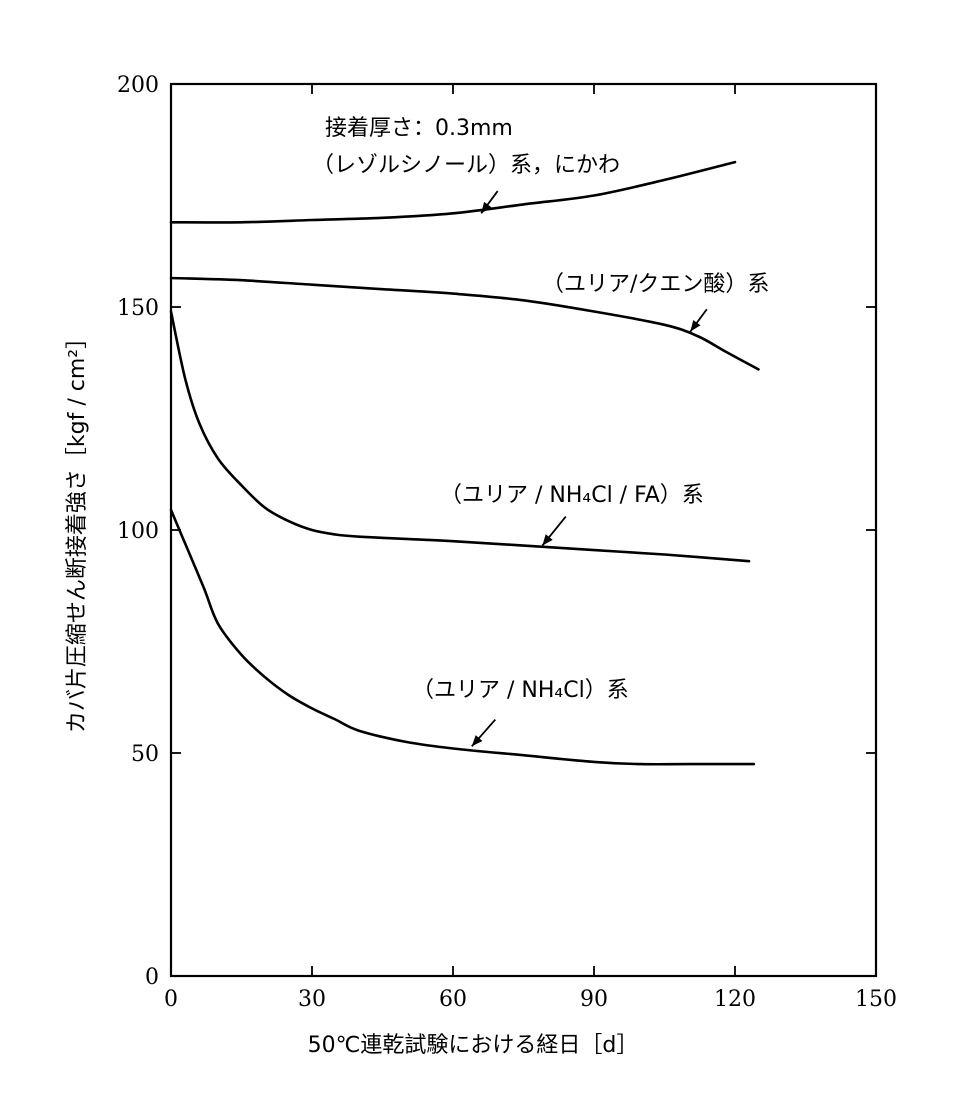 This screenshot has height=1110, width=958. I want to click on legend-label-urea-citric: （ユリア/クエン酸）系, so click(655, 284).